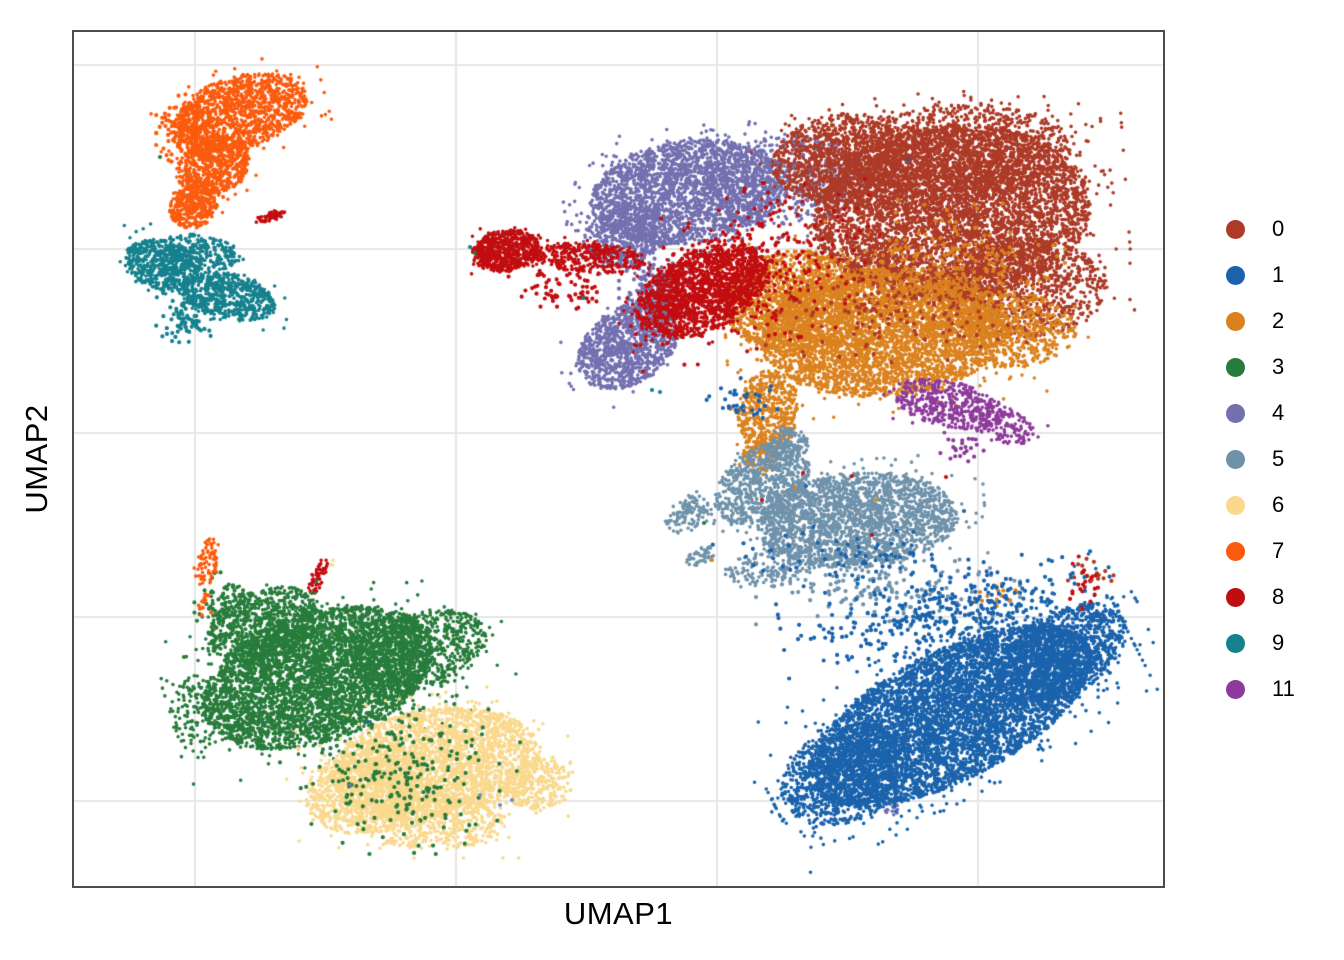 Image resolution: width=1344 pixels, height=960 pixels. I want to click on legend-label: 9, so click(1278, 642).